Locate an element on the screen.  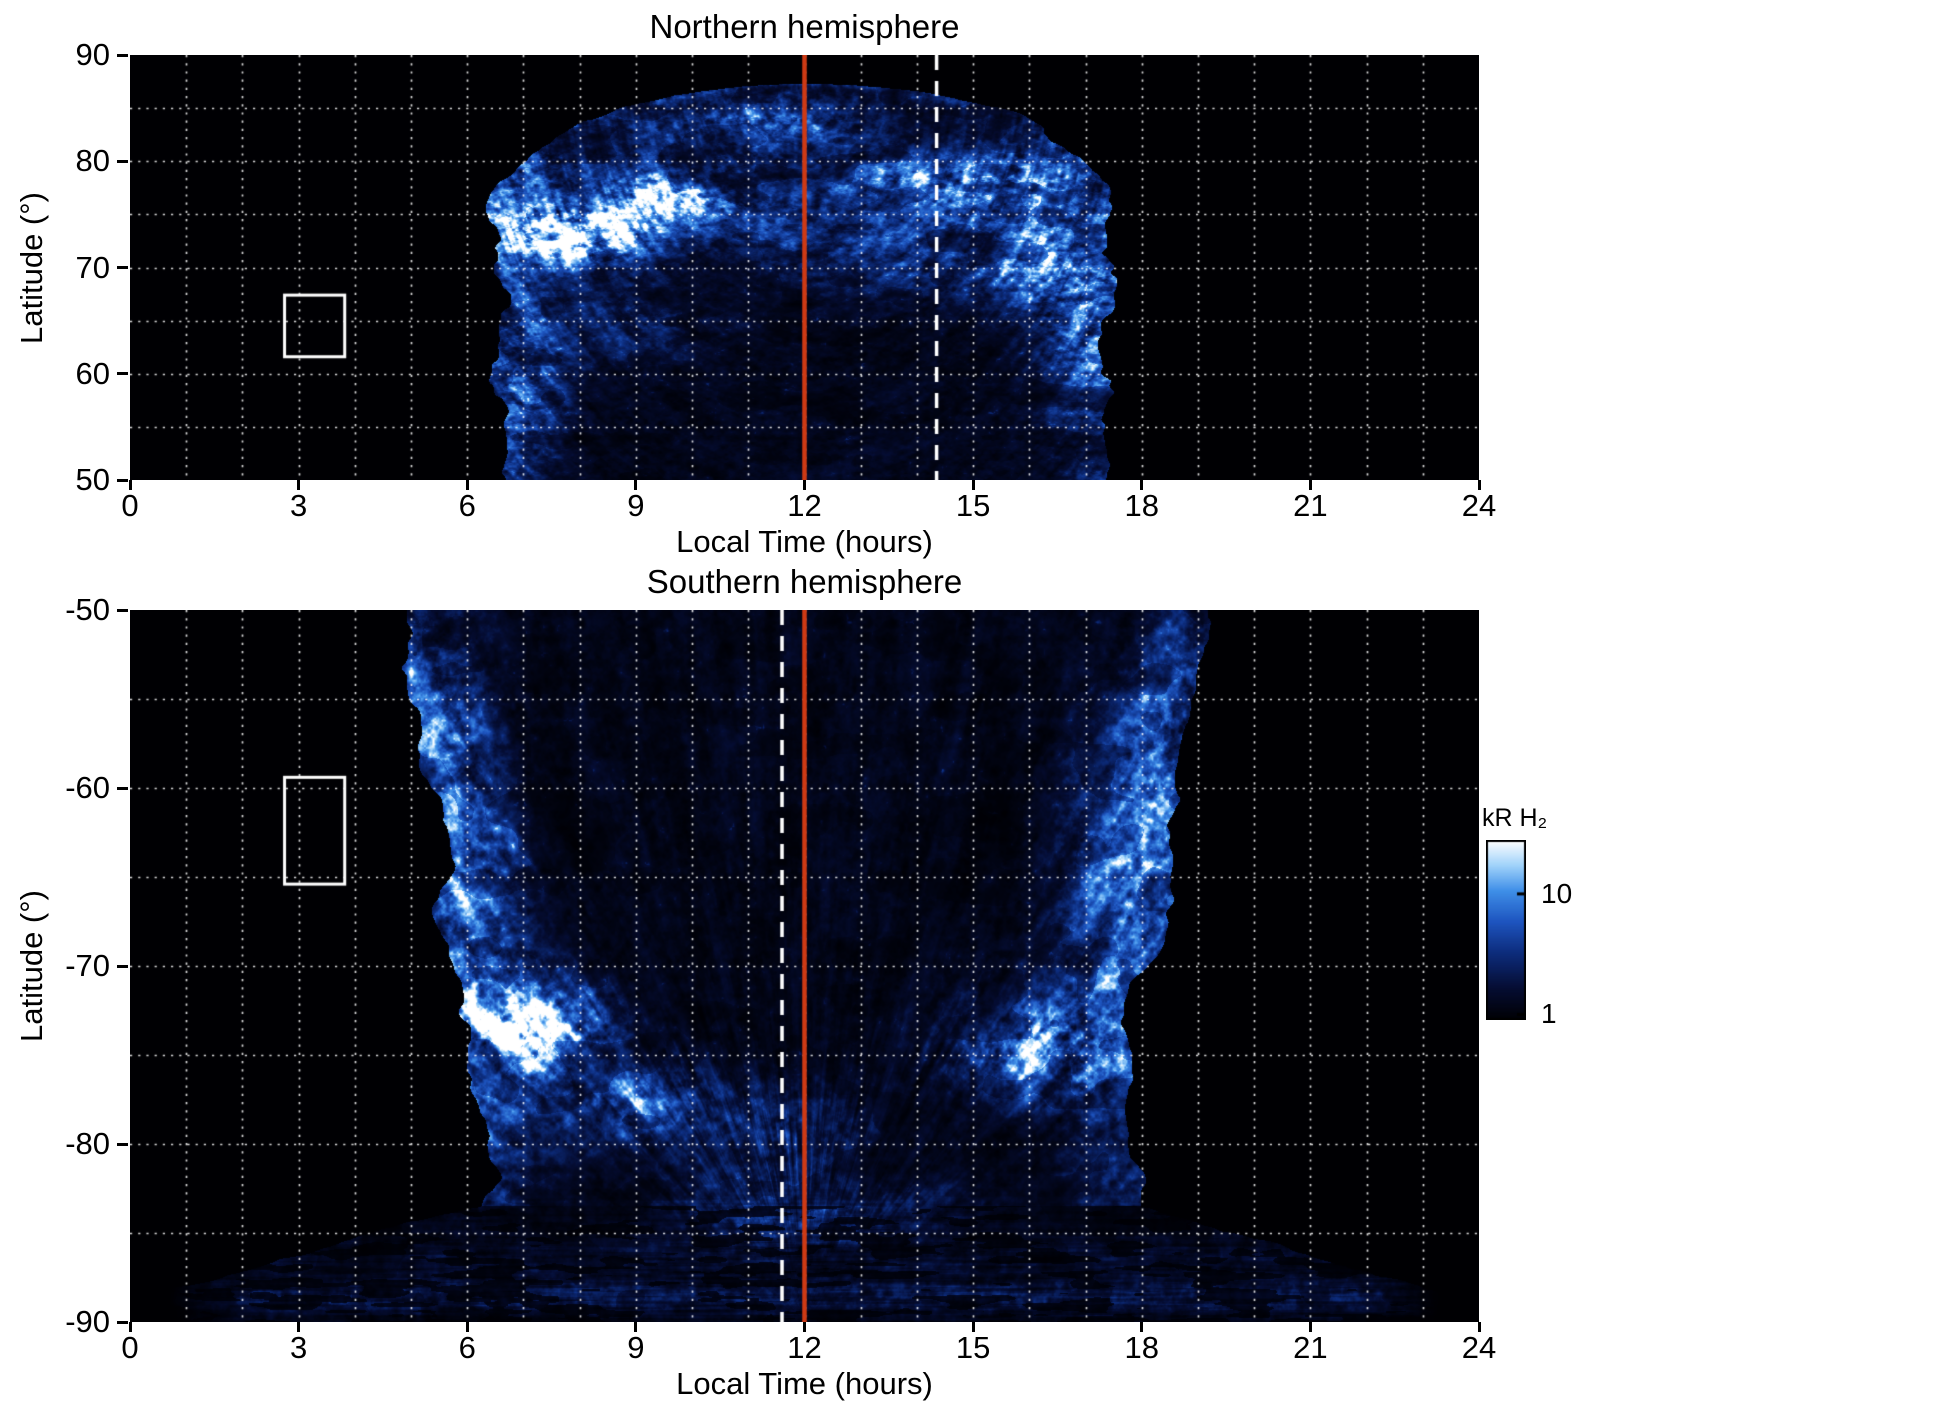
y-tick-label: 70 is located at coordinates (92, 267).